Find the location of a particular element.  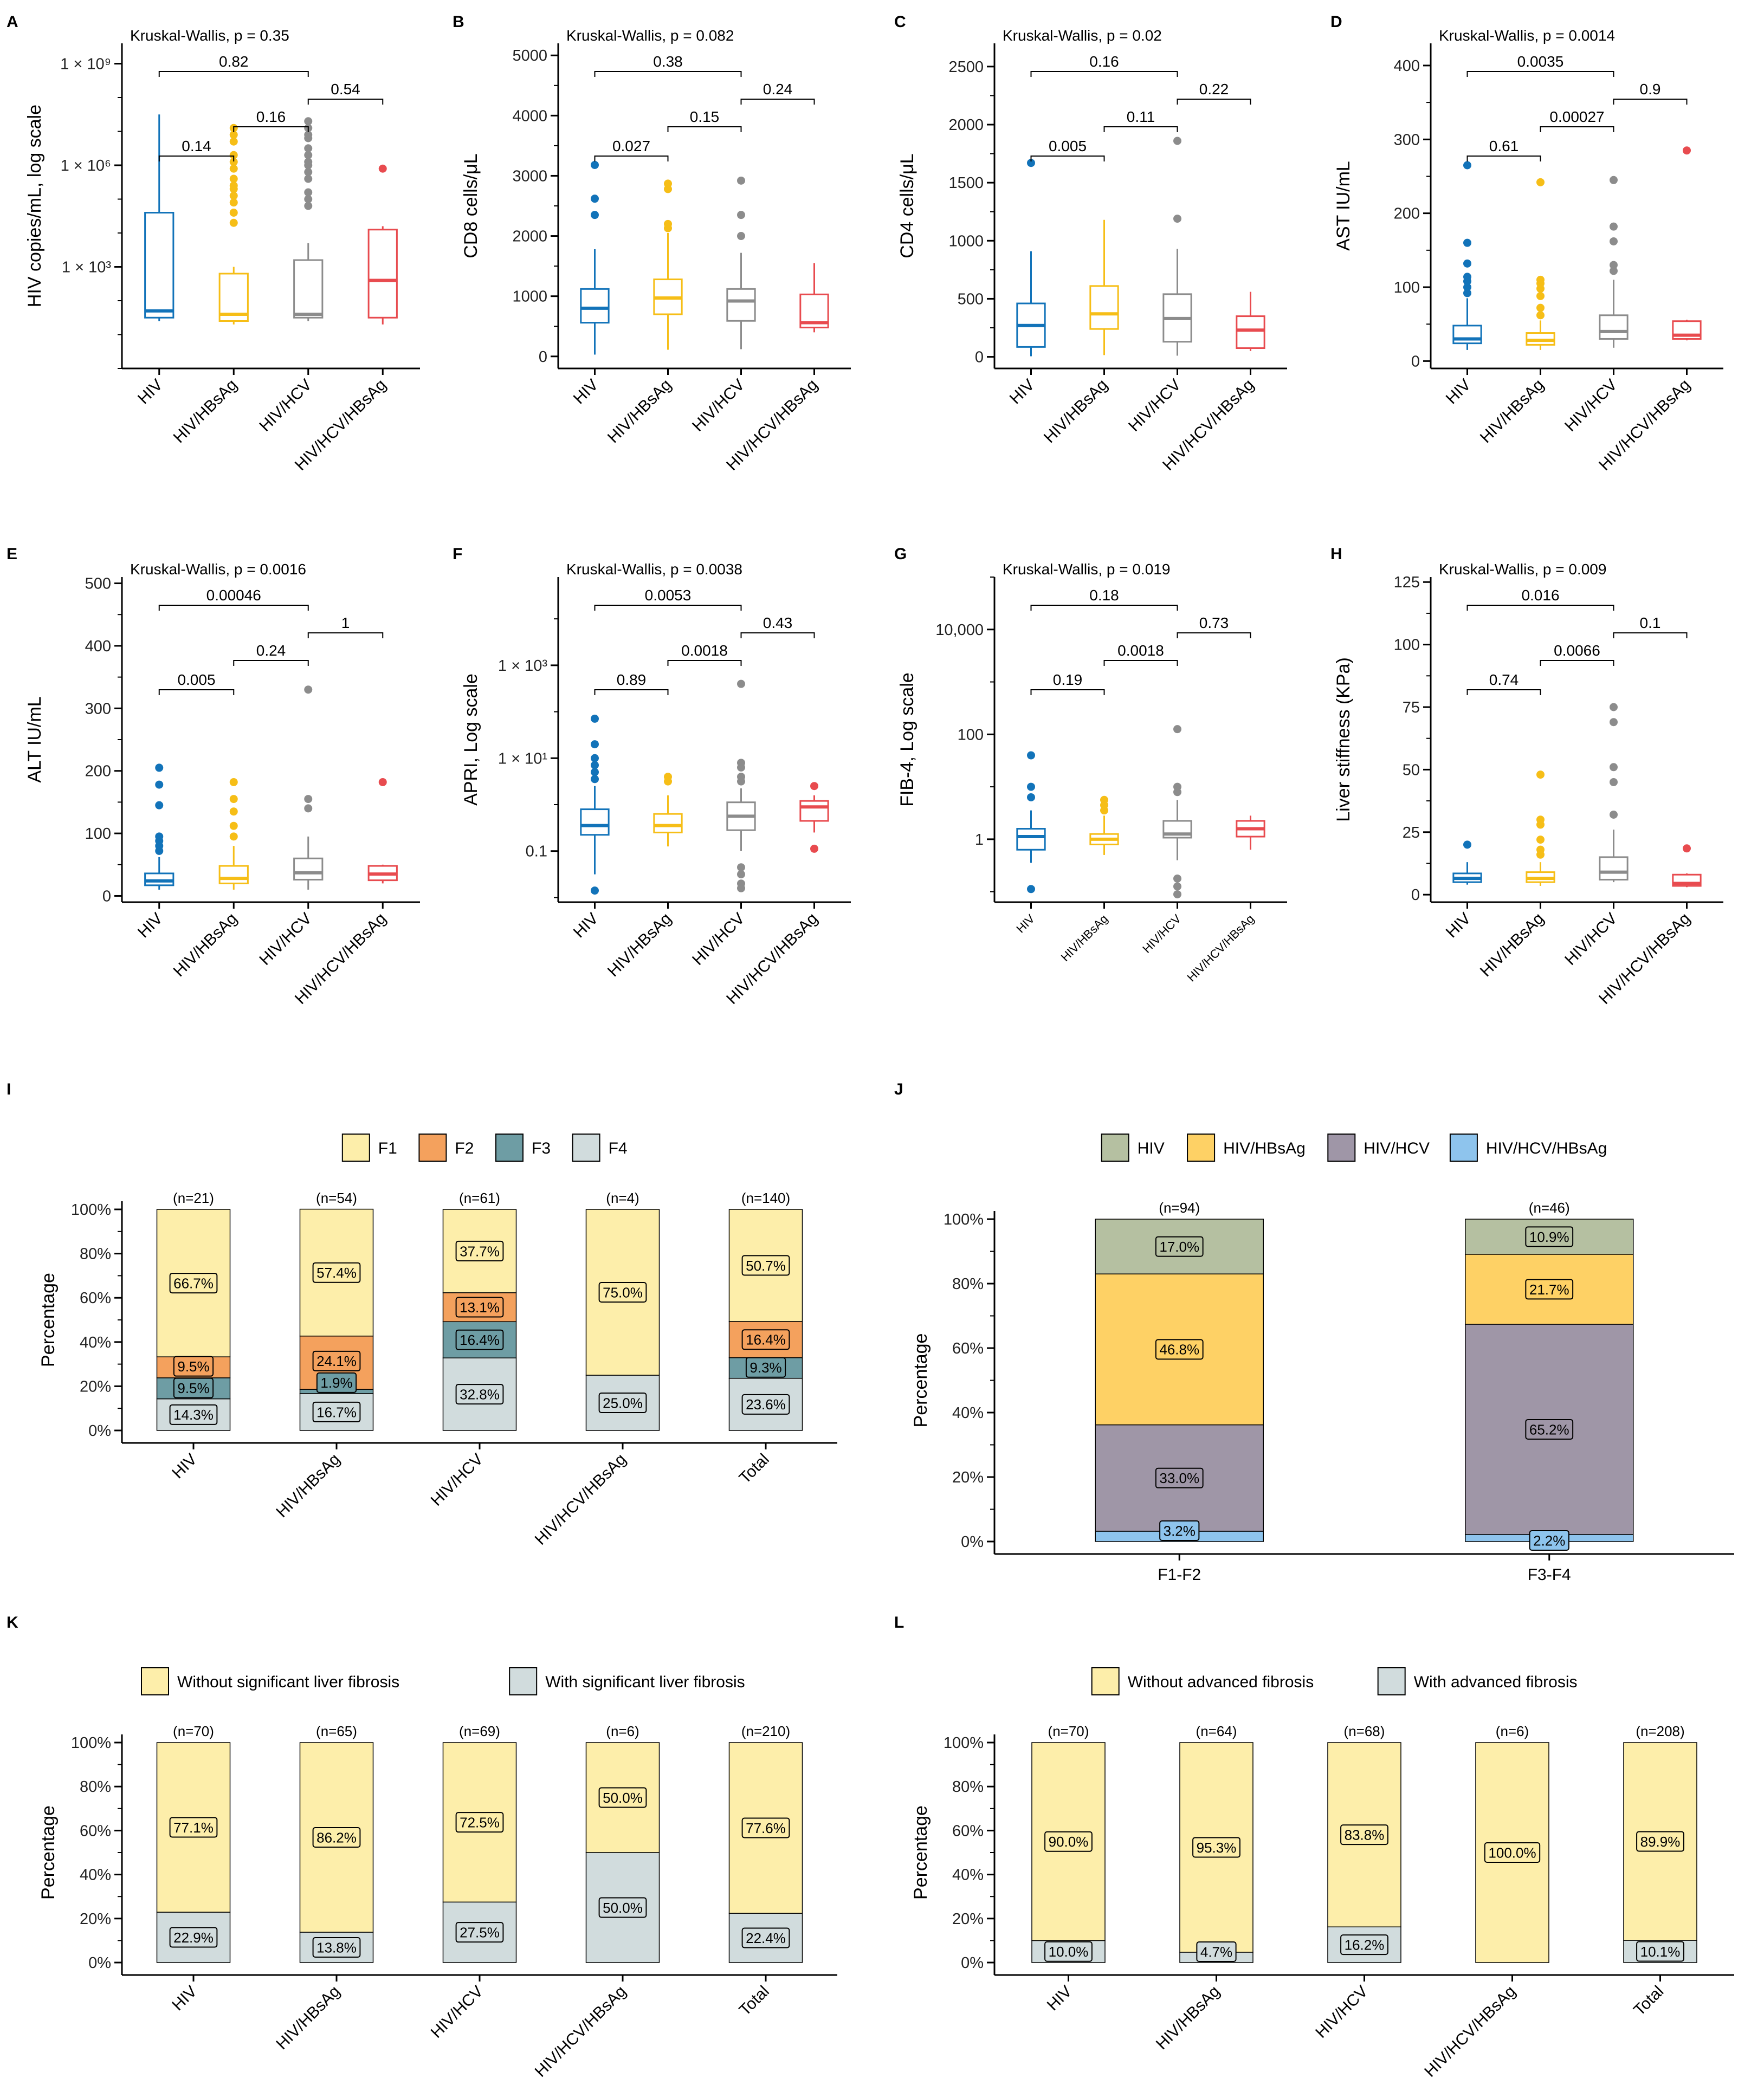

y-tick-label: 60% is located at coordinates (968, 1831).